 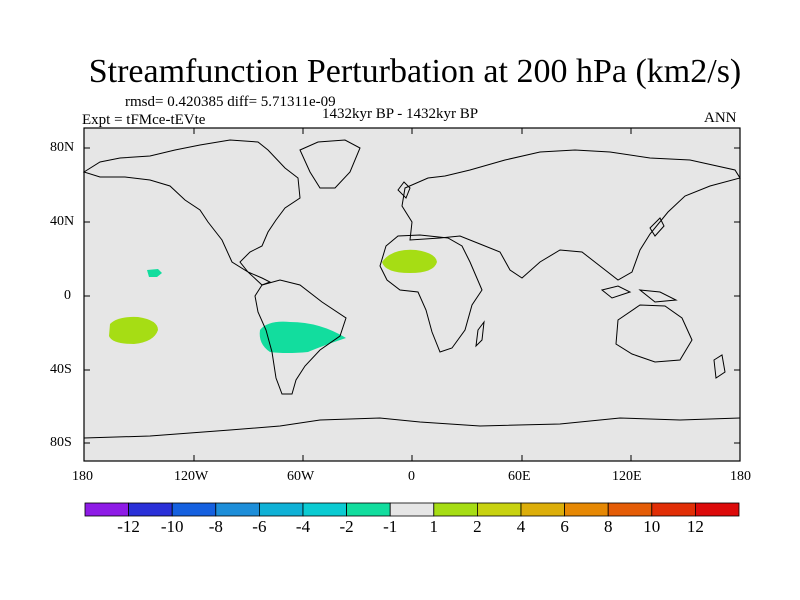 I want to click on coastline-australia, so click(x=654, y=333).